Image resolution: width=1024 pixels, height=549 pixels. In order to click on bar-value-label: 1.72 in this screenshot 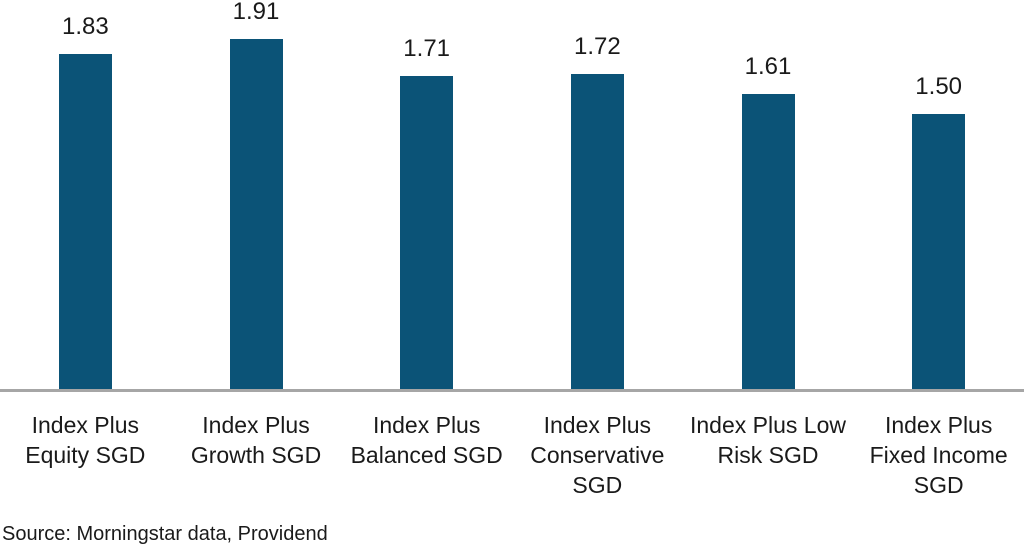, I will do `click(597, 46)`.